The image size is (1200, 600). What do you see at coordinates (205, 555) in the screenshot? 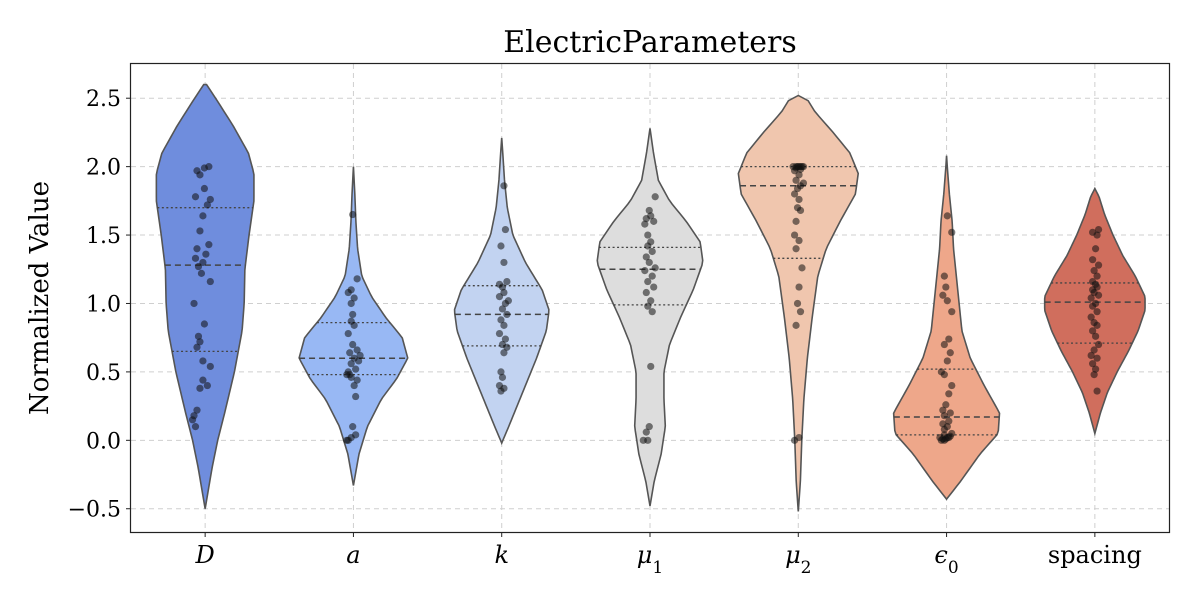
I see `x-tick-label: D` at bounding box center [205, 555].